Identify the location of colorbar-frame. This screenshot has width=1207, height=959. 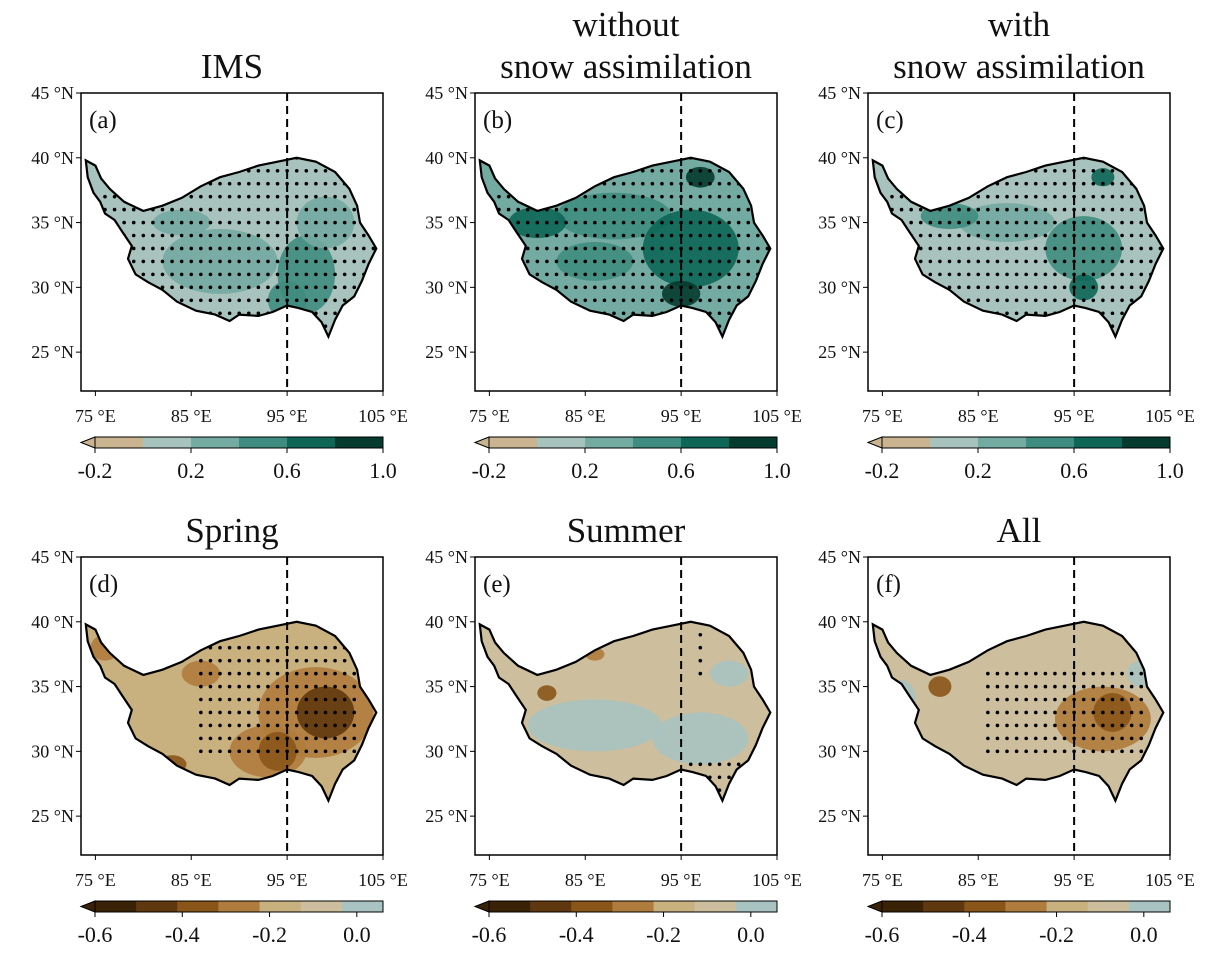
(239, 906).